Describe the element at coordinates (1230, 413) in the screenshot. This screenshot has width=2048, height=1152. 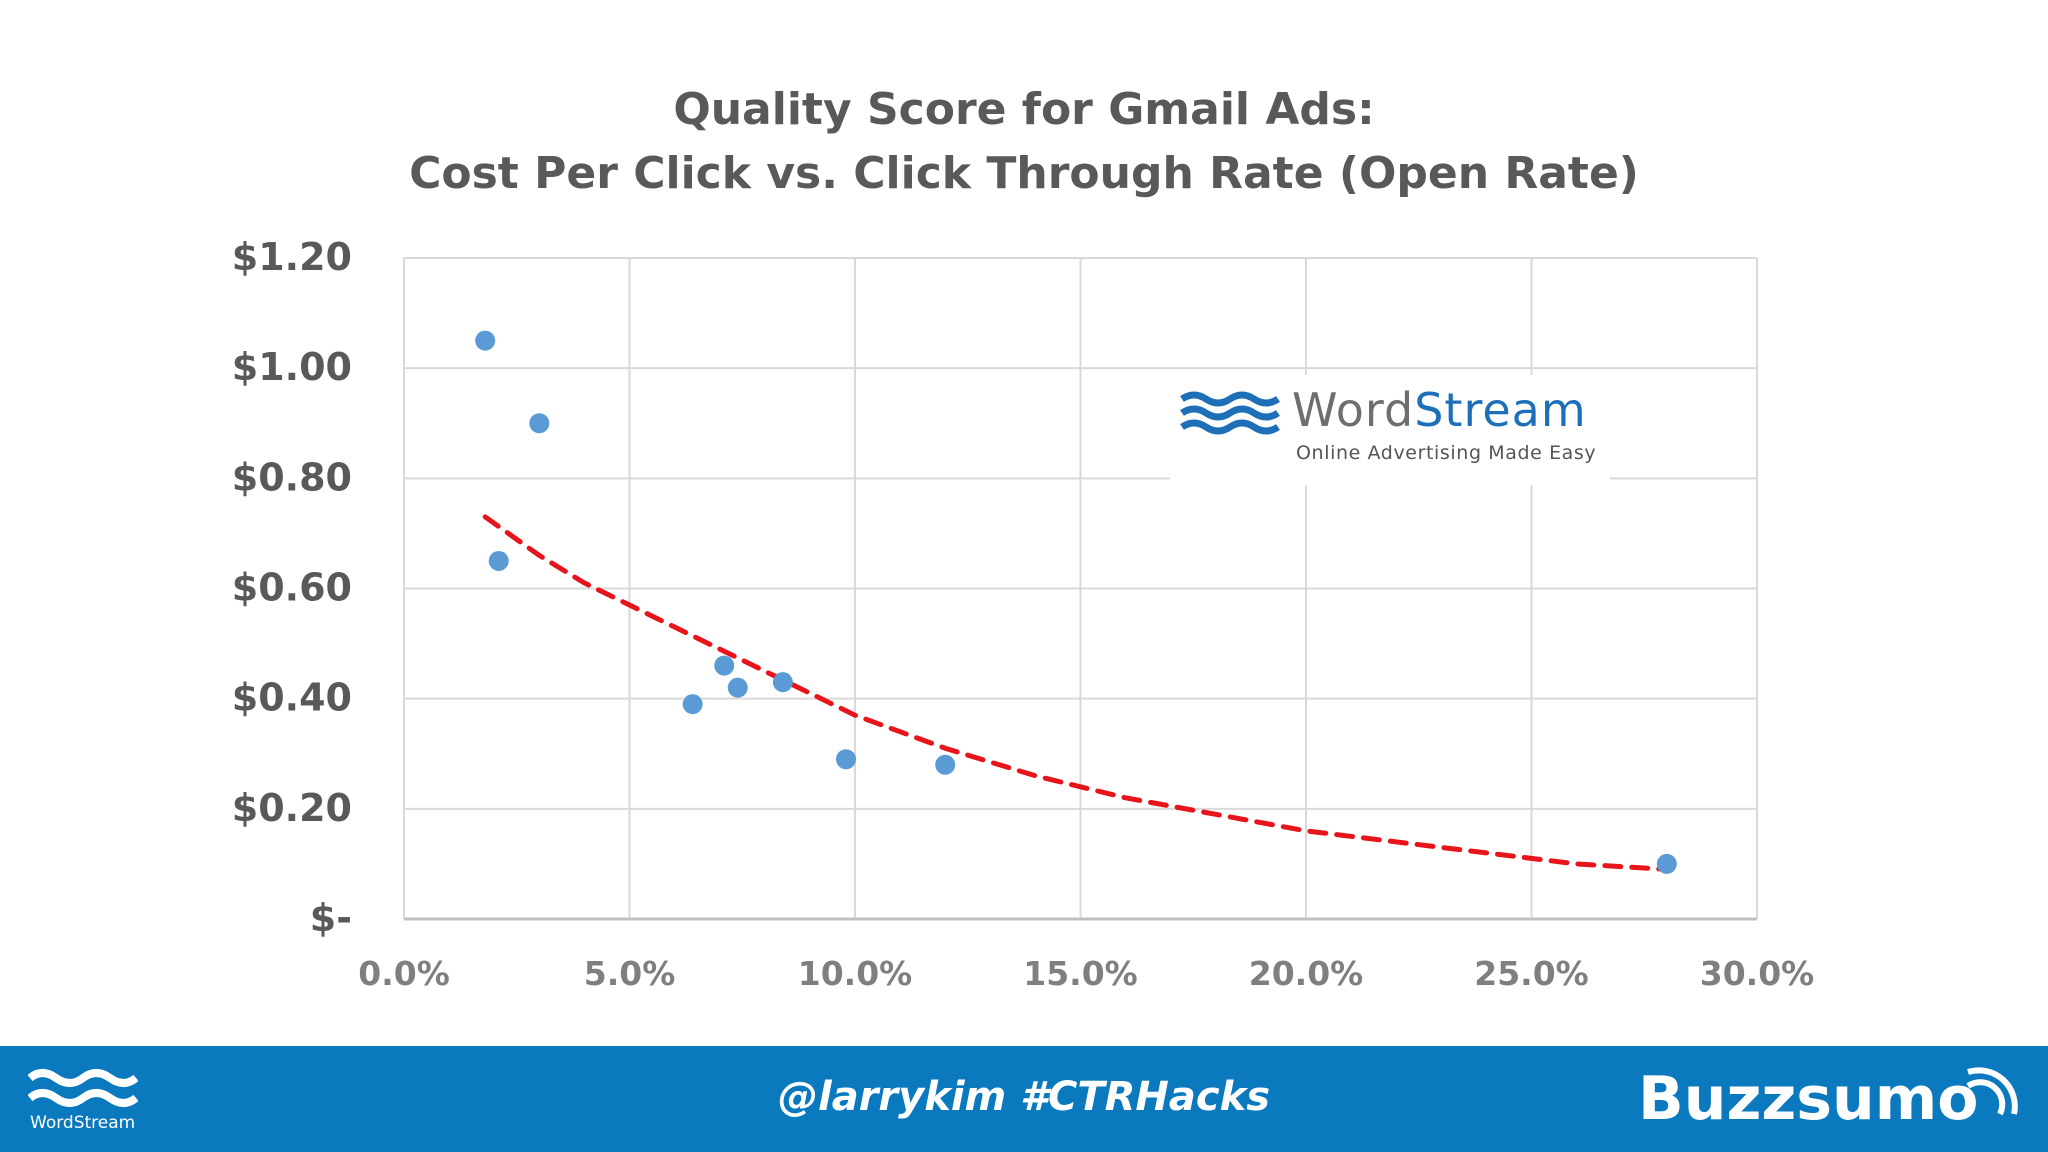
I see `wordstream-waves-icon` at that location.